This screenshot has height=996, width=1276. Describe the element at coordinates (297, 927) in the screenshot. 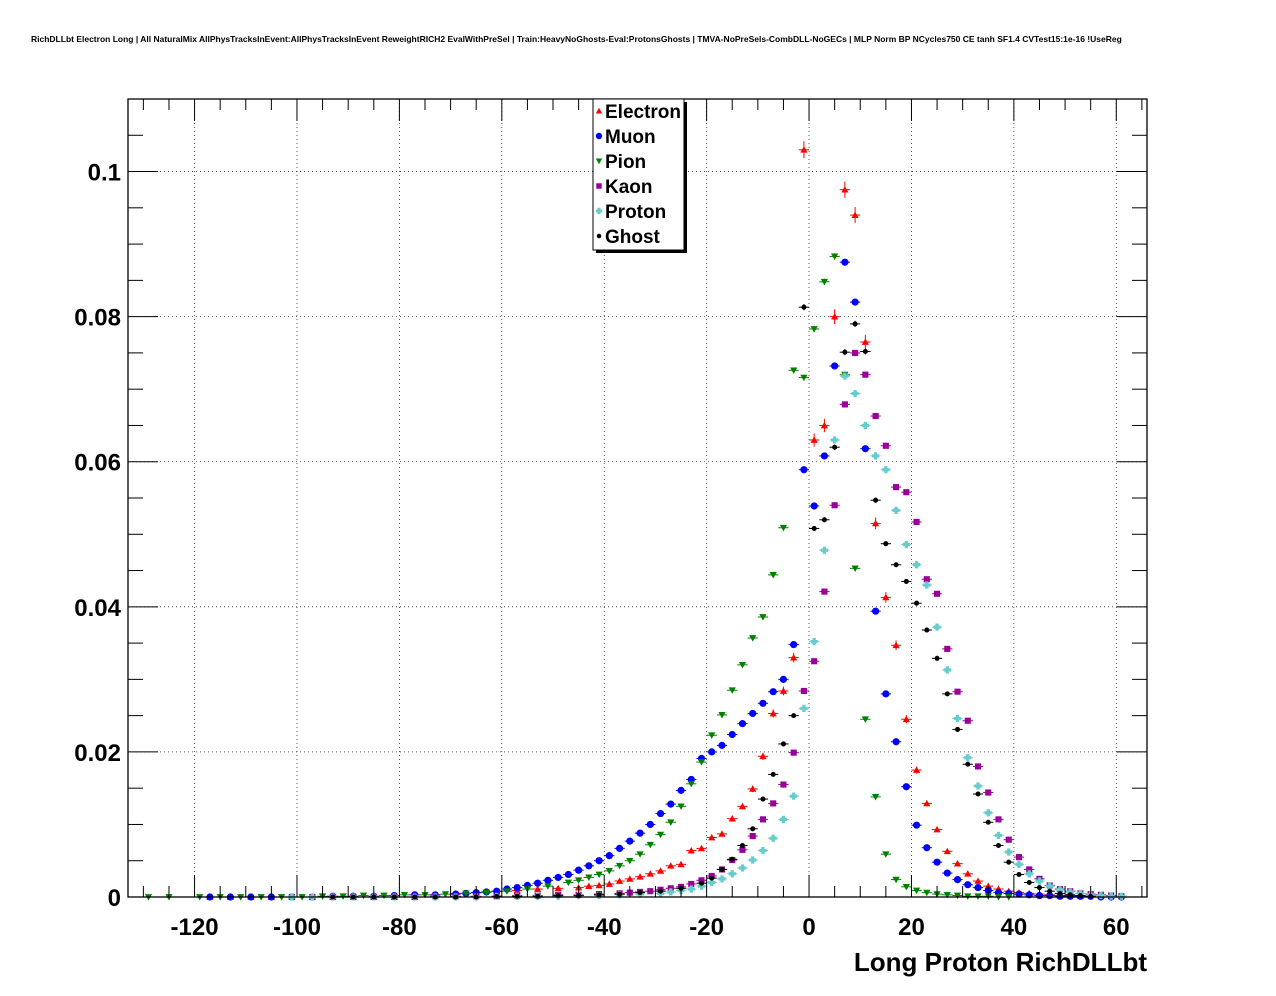

I see `x-tick-label: -100` at that location.